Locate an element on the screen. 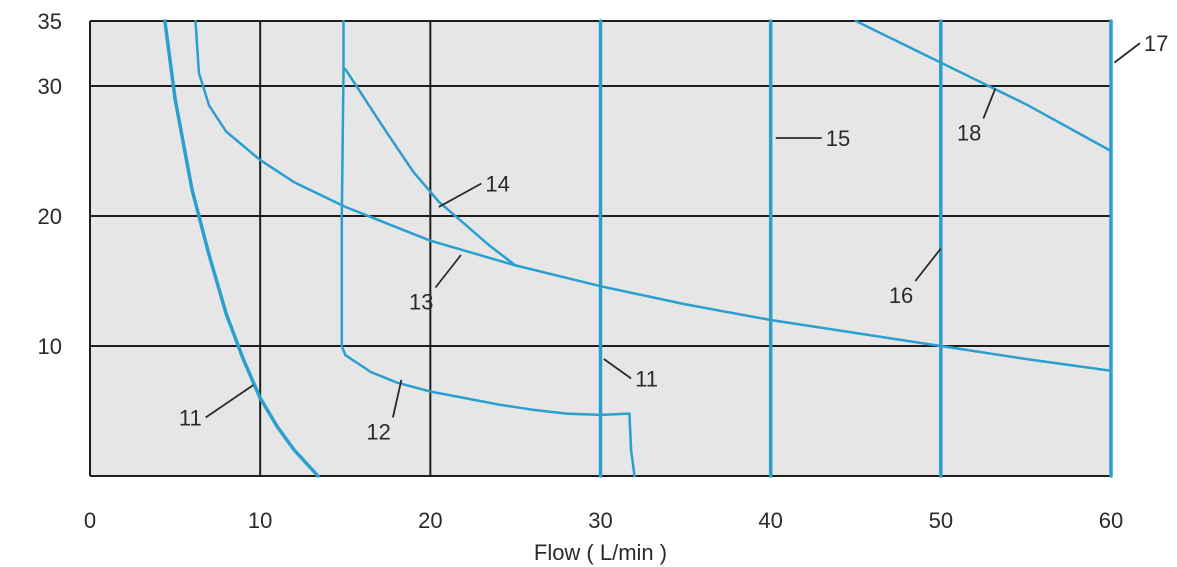 The height and width of the screenshot is (567, 1177). y-axis-ticks: 10 20 30 35 is located at coordinates (50, 184).